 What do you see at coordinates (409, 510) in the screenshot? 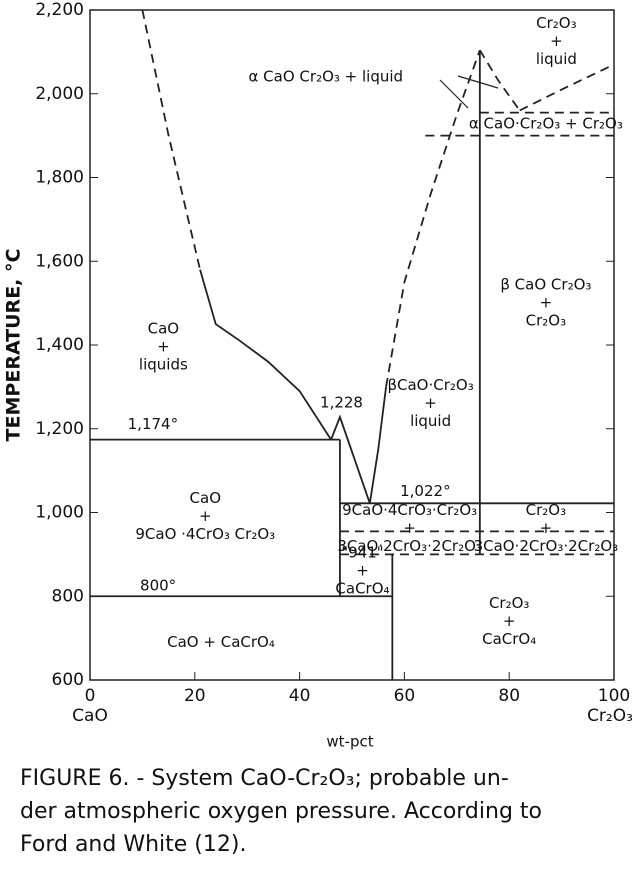
I see `region-label-line: 9CaO·4CrO₃·Cr₂O₃` at bounding box center [409, 510].